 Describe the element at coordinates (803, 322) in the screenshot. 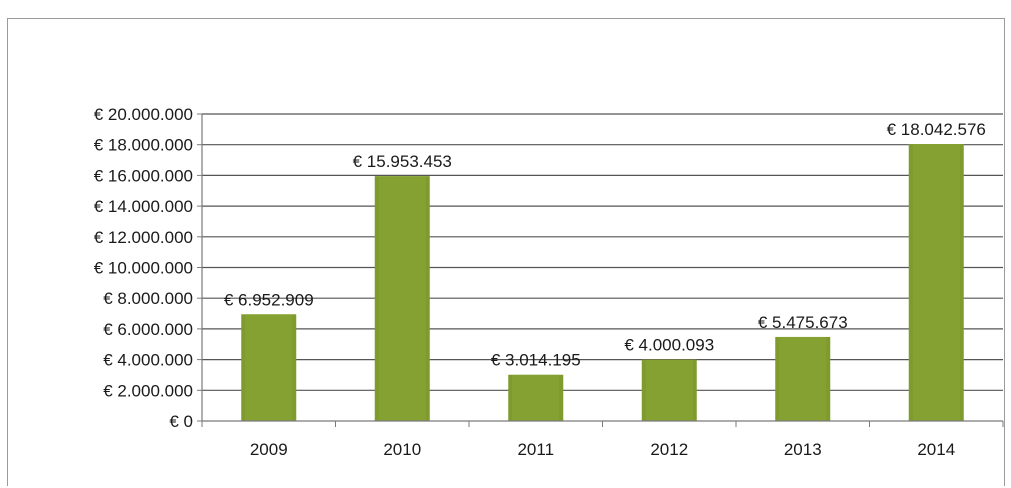

I see `data-label: € 5.475.673` at that location.